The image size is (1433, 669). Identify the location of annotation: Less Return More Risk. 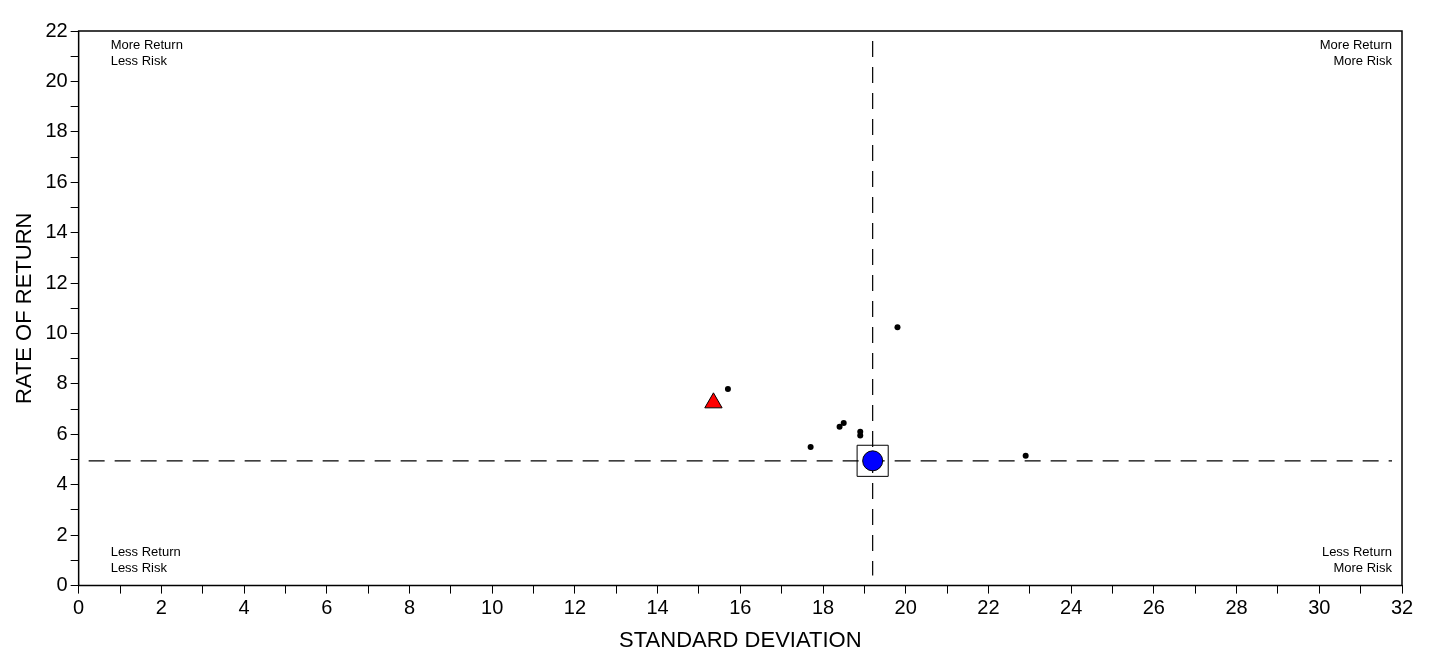
(1357, 559).